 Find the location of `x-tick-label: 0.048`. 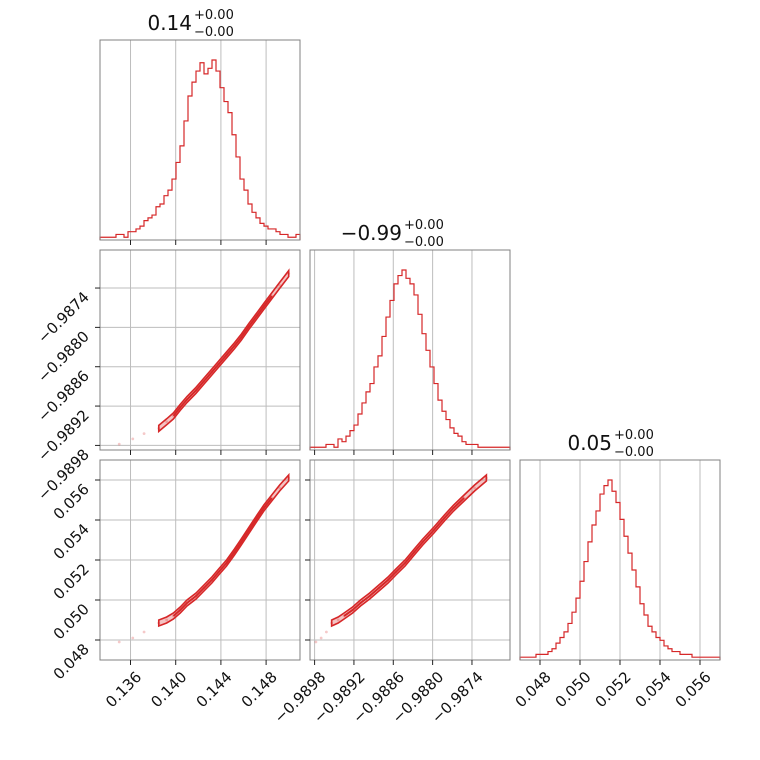

x-tick-label: 0.048 is located at coordinates (533, 689).